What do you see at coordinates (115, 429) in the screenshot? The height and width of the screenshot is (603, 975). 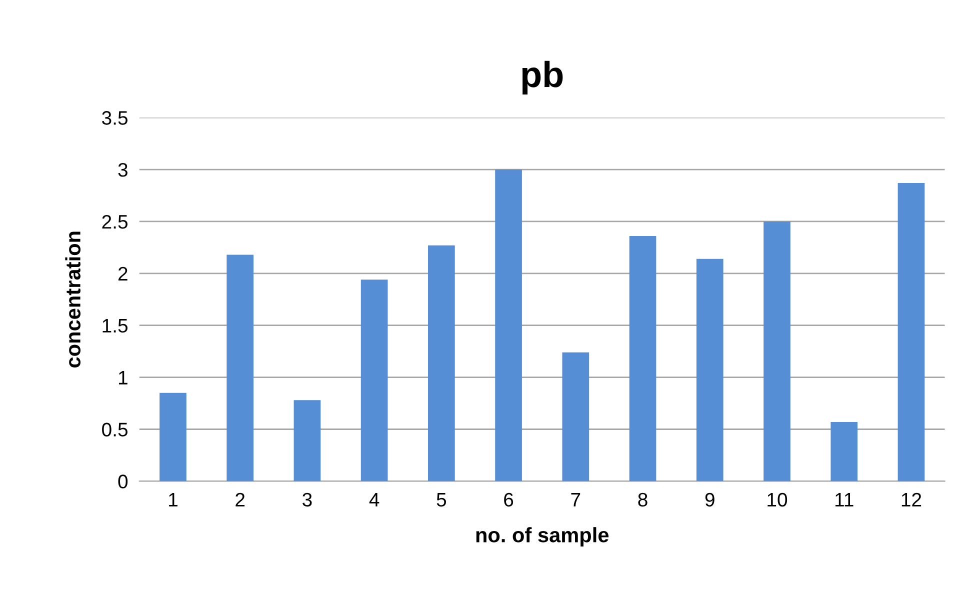 I see `y-tick-label: 0.5` at bounding box center [115, 429].